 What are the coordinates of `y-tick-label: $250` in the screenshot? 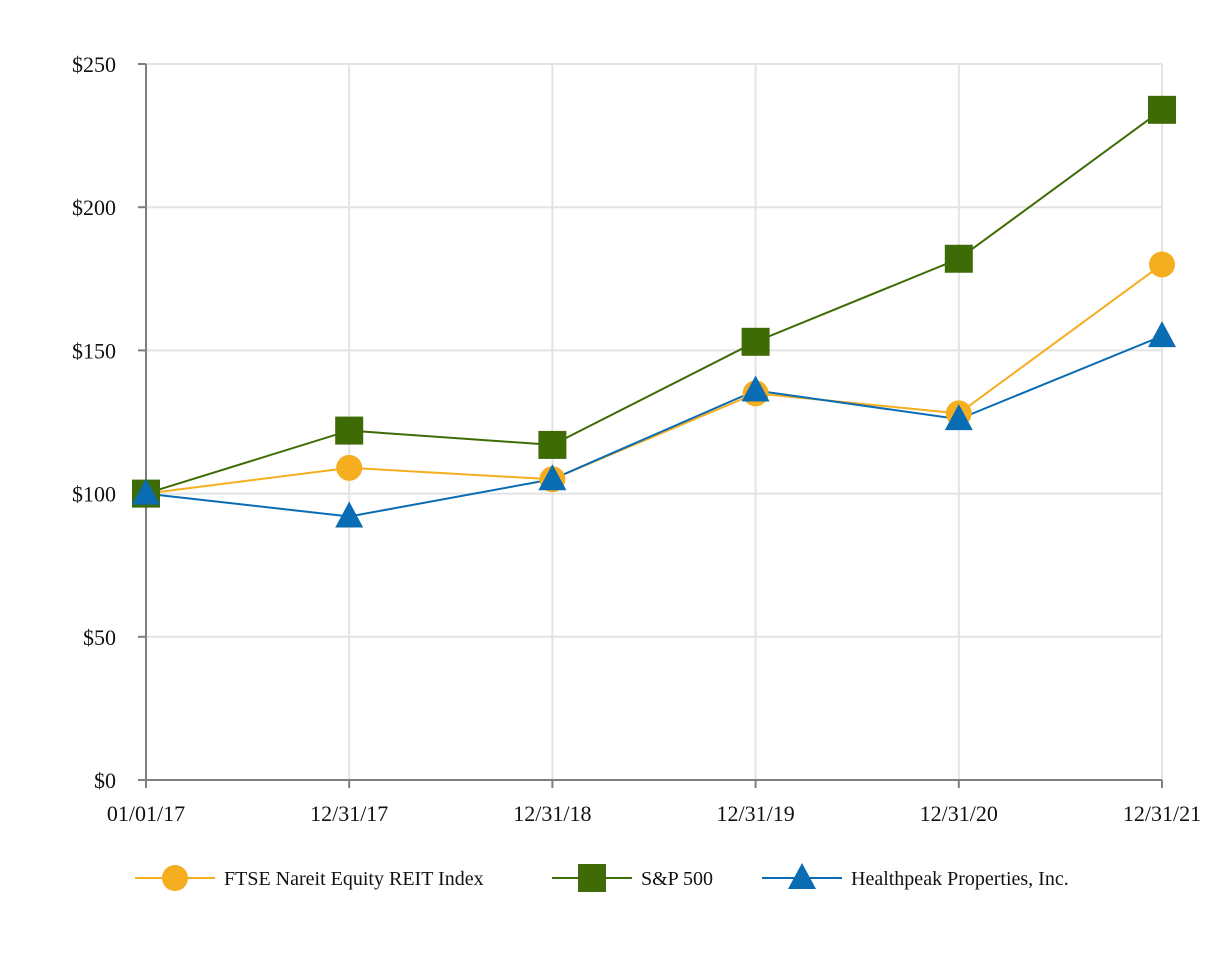 It's located at (94, 64).